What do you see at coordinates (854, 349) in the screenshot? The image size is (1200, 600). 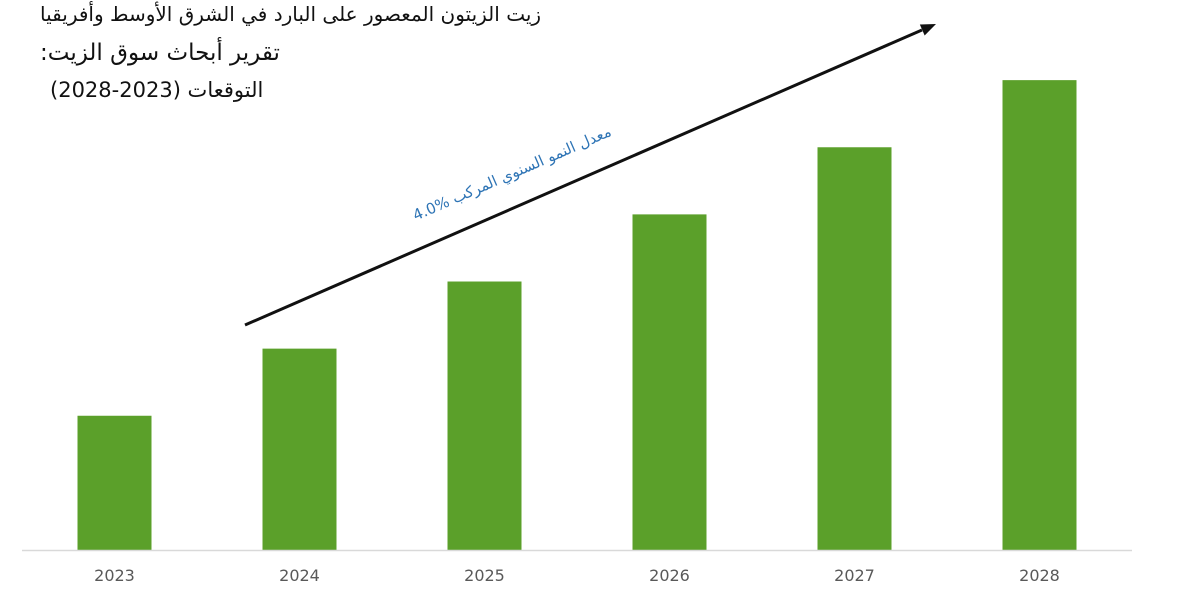 I see `bar-2027` at bounding box center [854, 349].